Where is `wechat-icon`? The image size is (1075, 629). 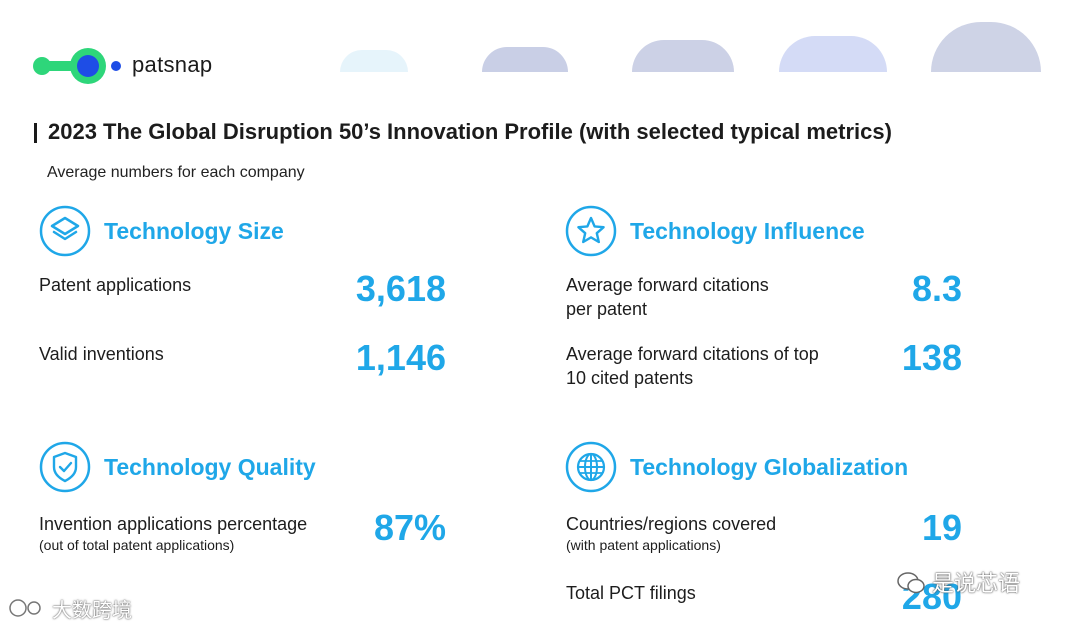
wechat-icon is located at coordinates (911, 583).